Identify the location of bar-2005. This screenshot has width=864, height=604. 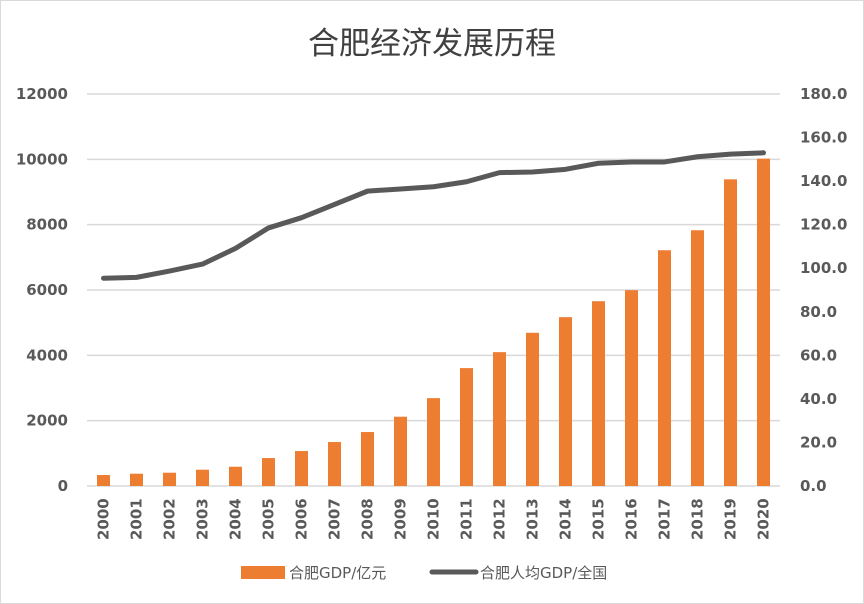
(268, 472).